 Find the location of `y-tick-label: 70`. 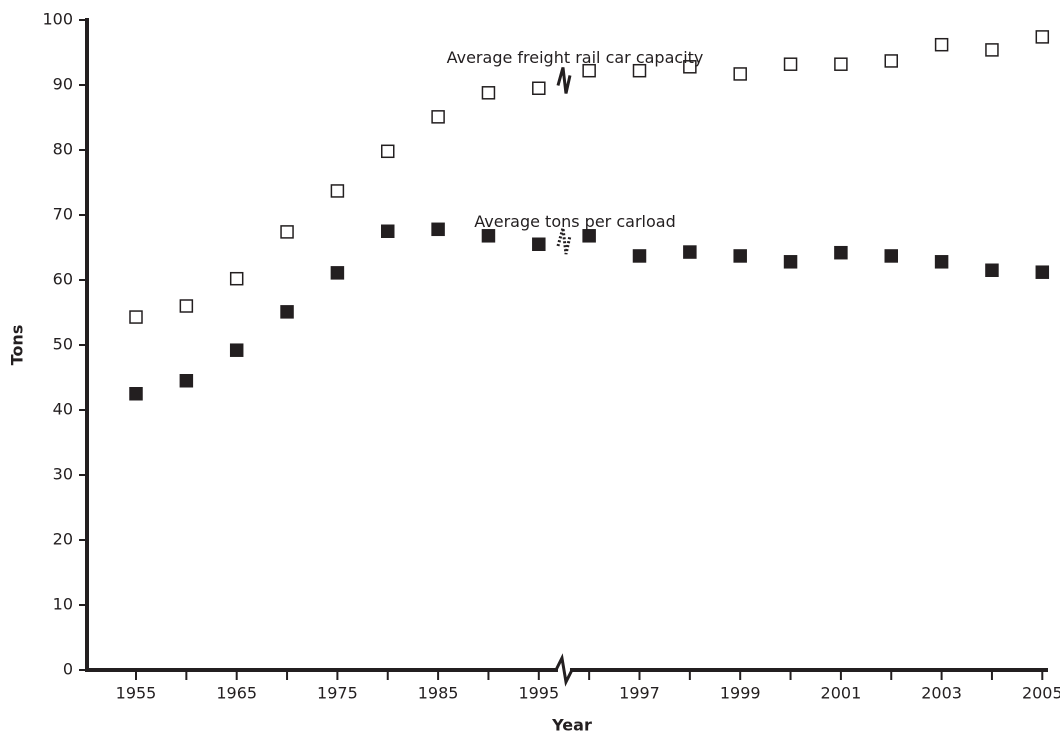

y-tick-label: 70 is located at coordinates (63, 214).